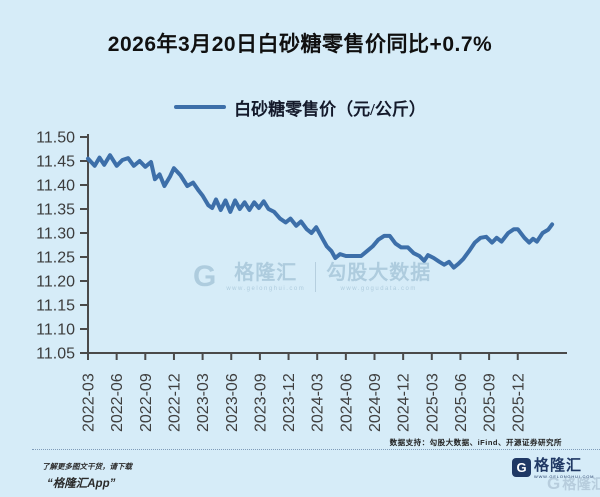 The image size is (600, 497). What do you see at coordinates (55, 138) in the screenshot?
I see `y-axis-tick-label: 11.50` at bounding box center [55, 138].